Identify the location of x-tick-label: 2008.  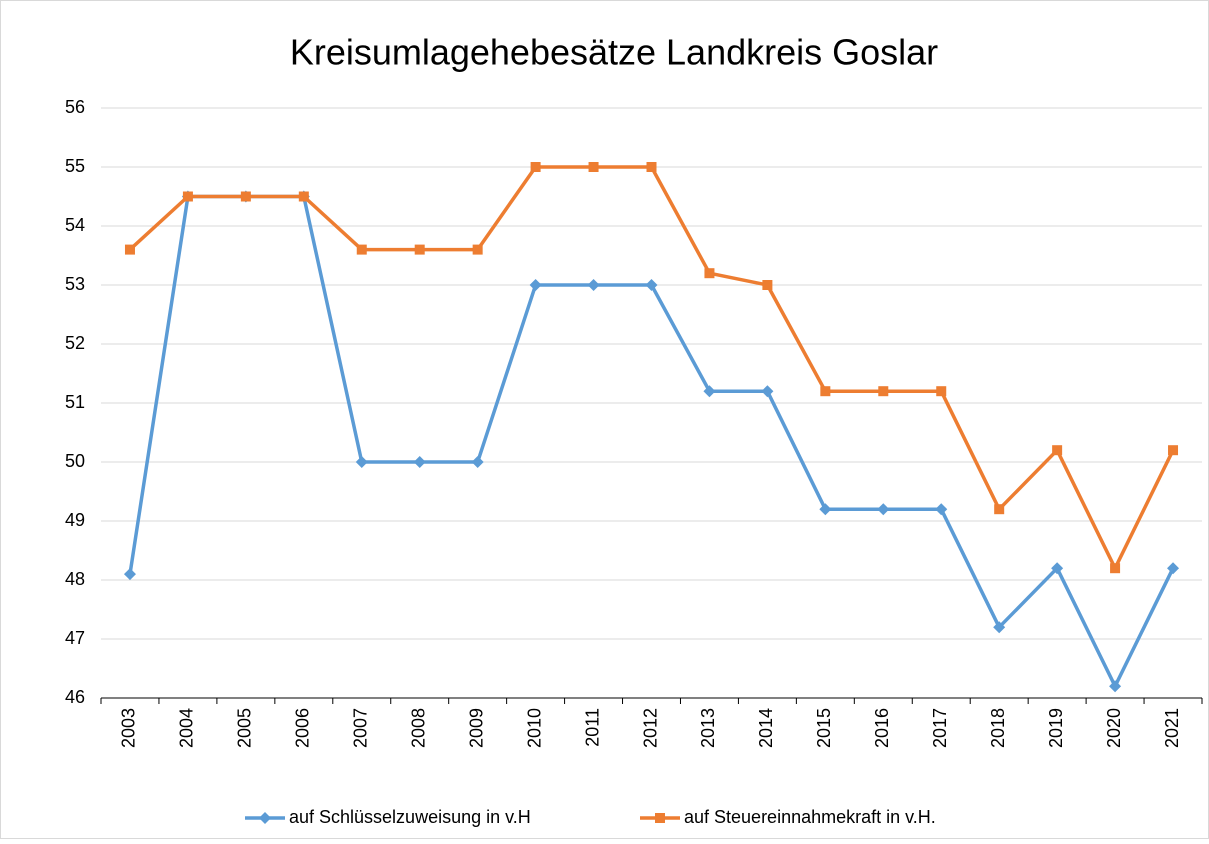
(418, 728).